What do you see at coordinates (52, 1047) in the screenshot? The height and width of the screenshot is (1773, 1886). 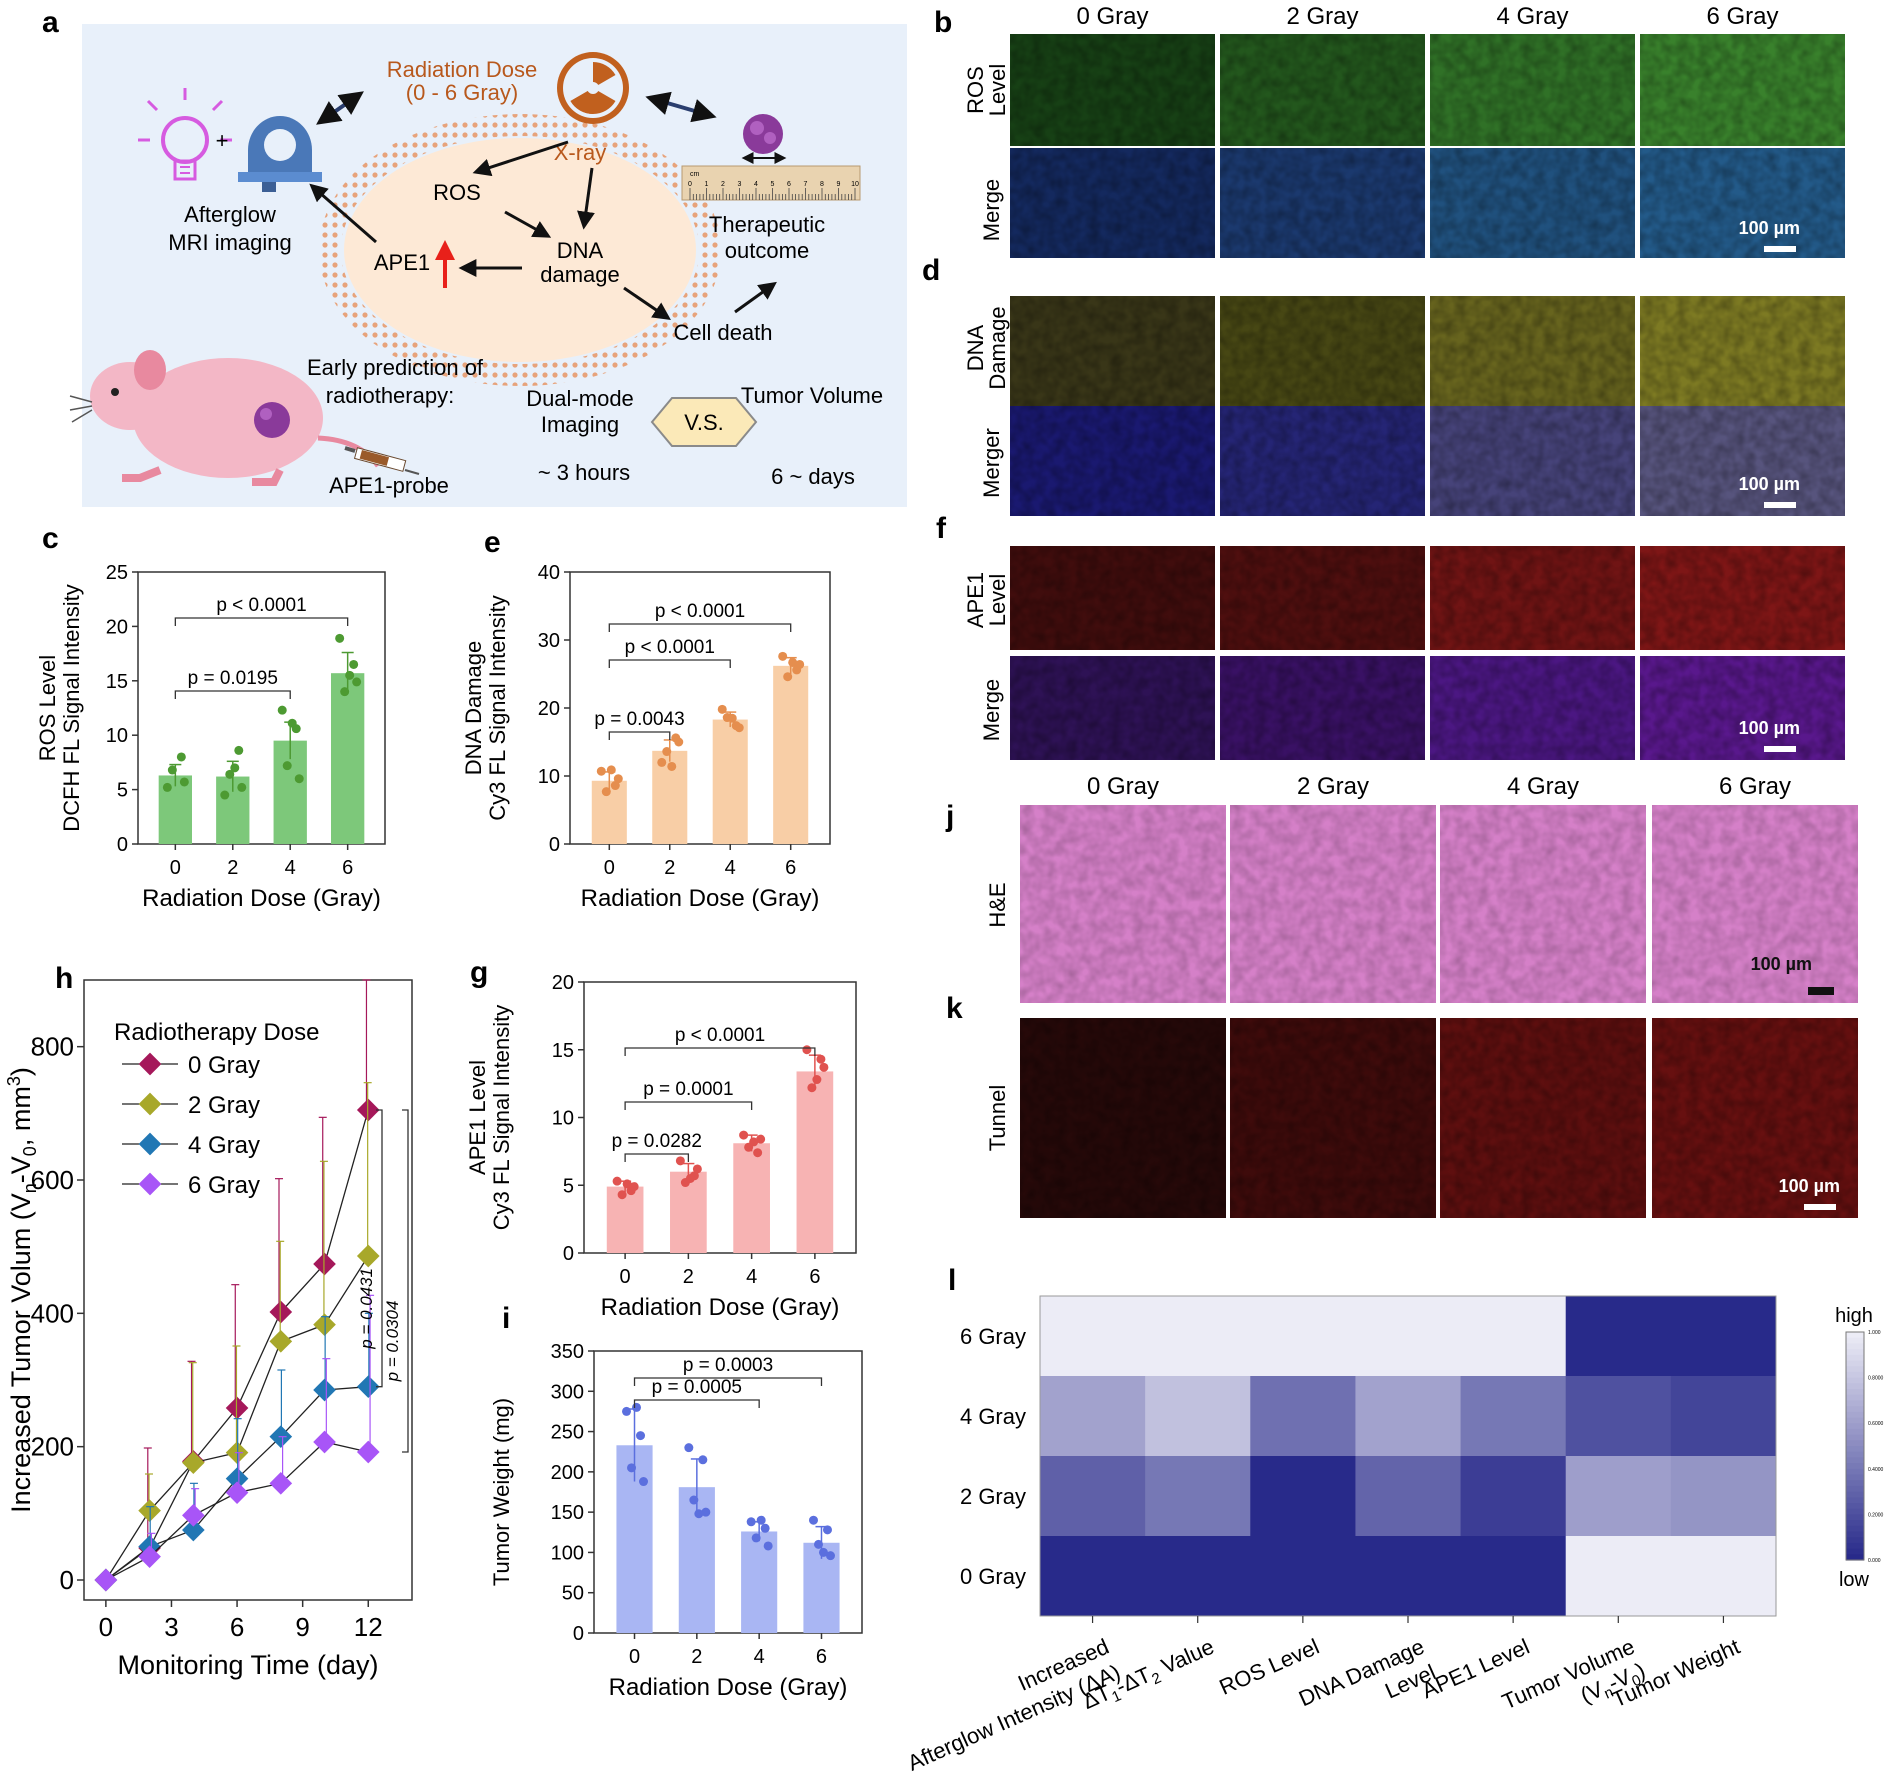 I see `y-tick-label: 800` at bounding box center [52, 1047].